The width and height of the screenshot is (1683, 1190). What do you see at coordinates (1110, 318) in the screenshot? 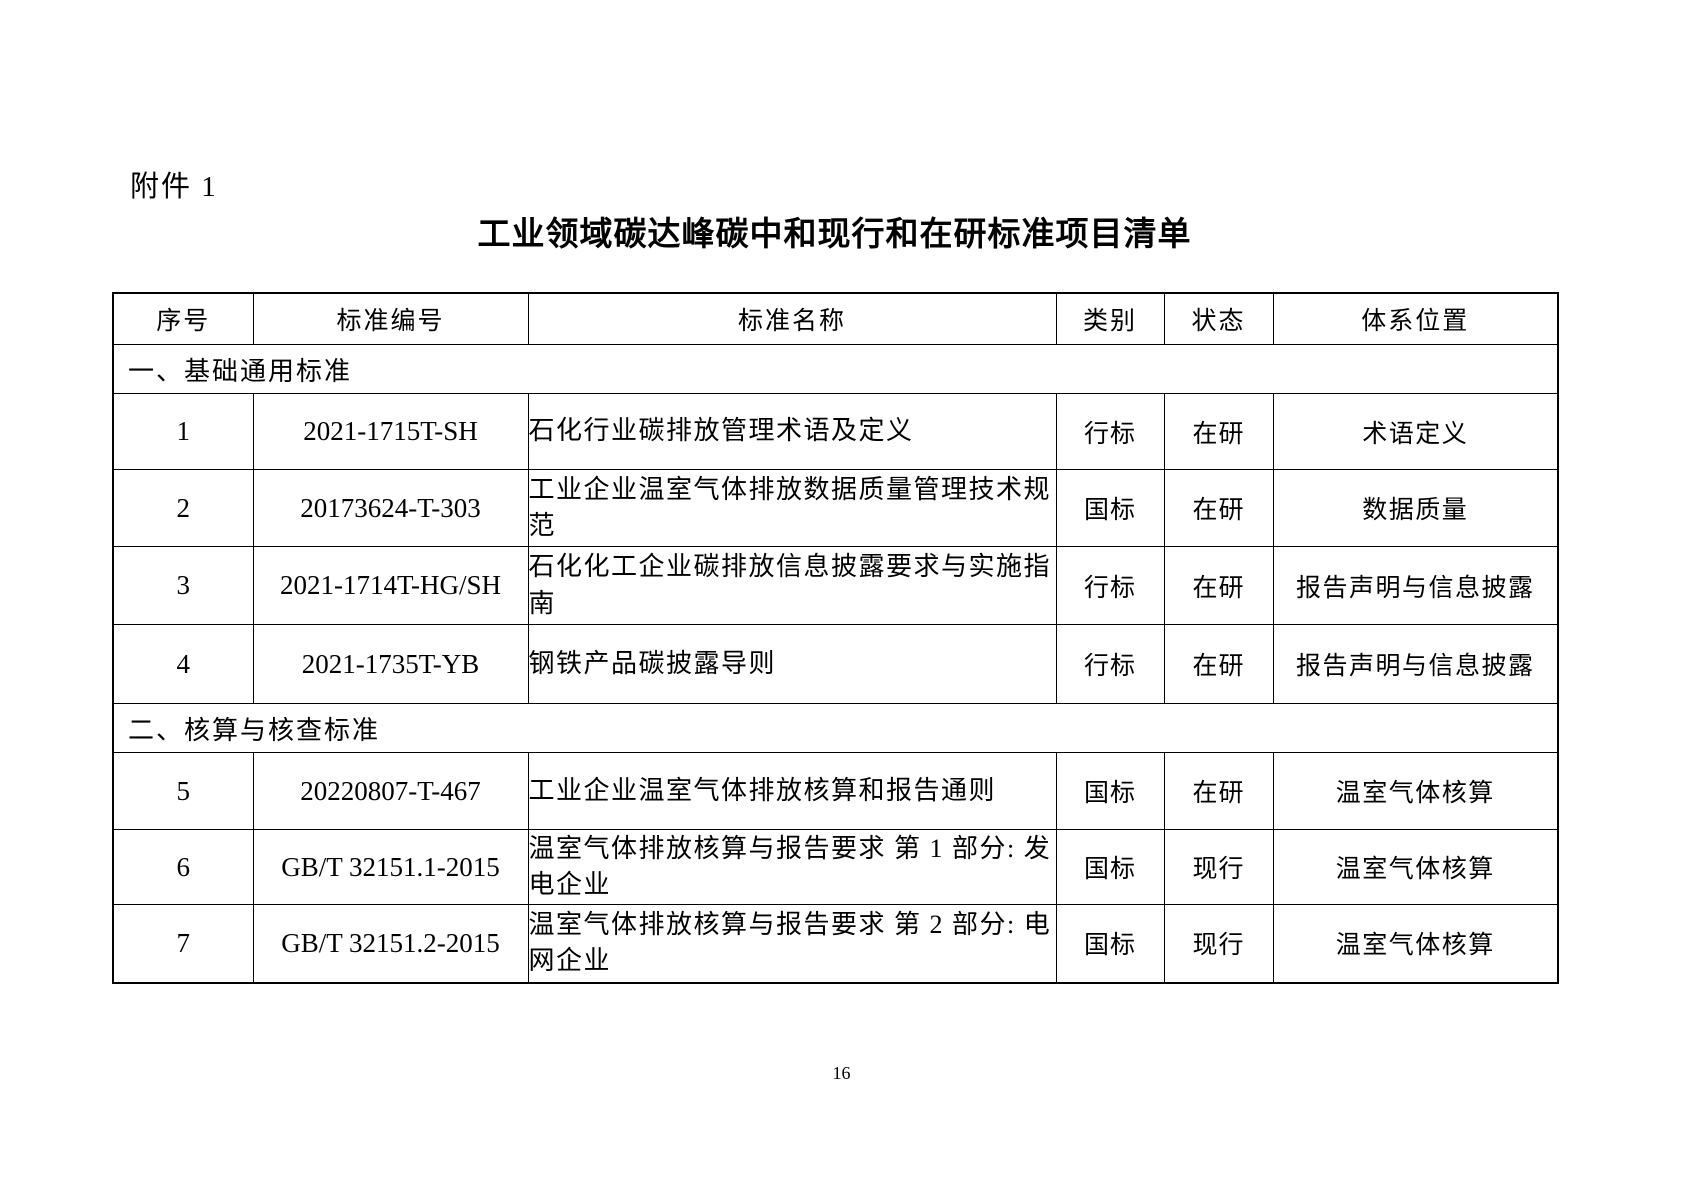
I see `col-header-category: 类别` at bounding box center [1110, 318].